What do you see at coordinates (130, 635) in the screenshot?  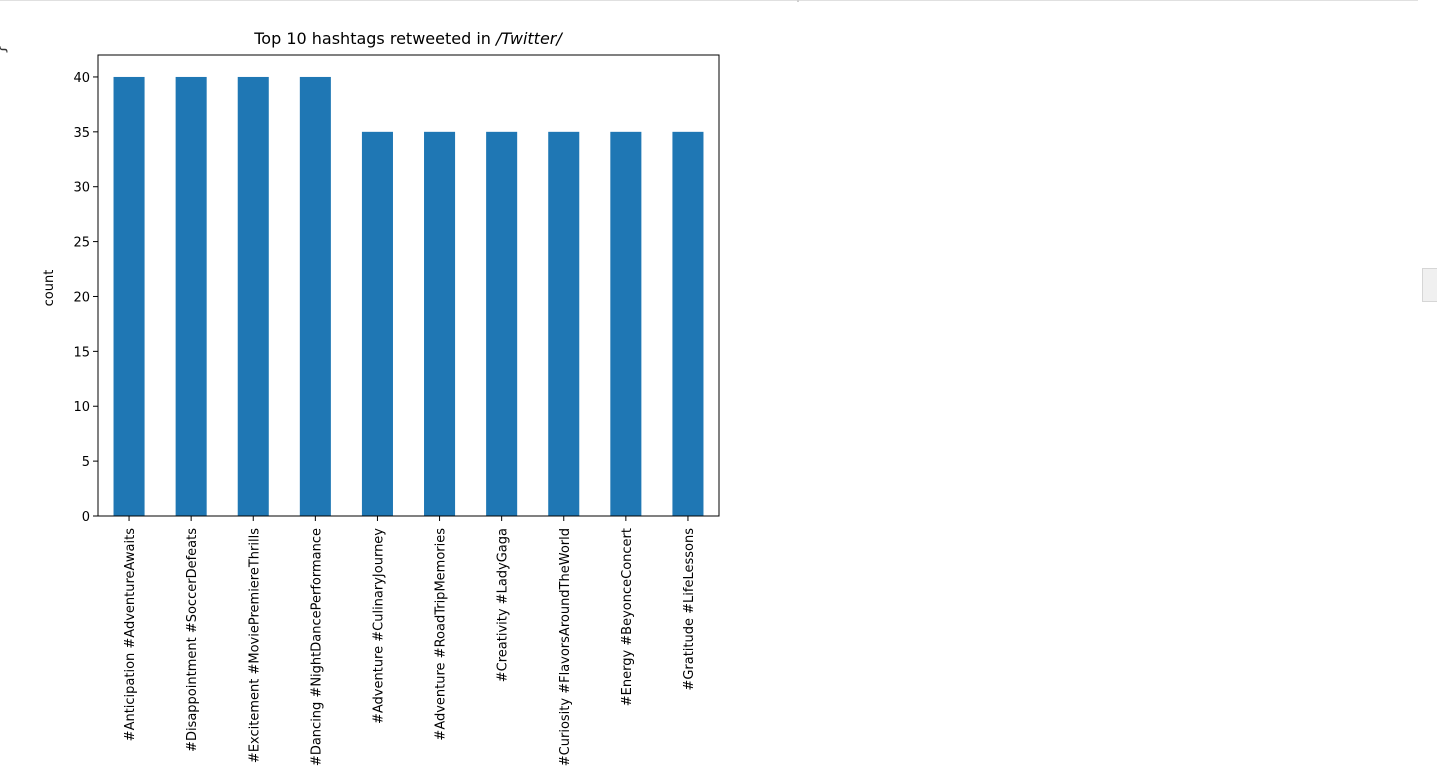 I see `x-tick-label-1: #Anticipation #AdventureAwaits` at bounding box center [130, 635].